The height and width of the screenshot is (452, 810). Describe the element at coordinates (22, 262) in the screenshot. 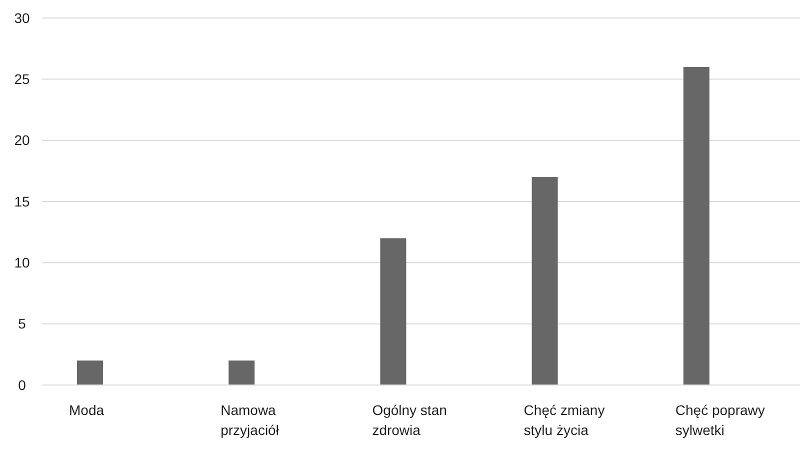

I see `y-tick-label: 10` at that location.